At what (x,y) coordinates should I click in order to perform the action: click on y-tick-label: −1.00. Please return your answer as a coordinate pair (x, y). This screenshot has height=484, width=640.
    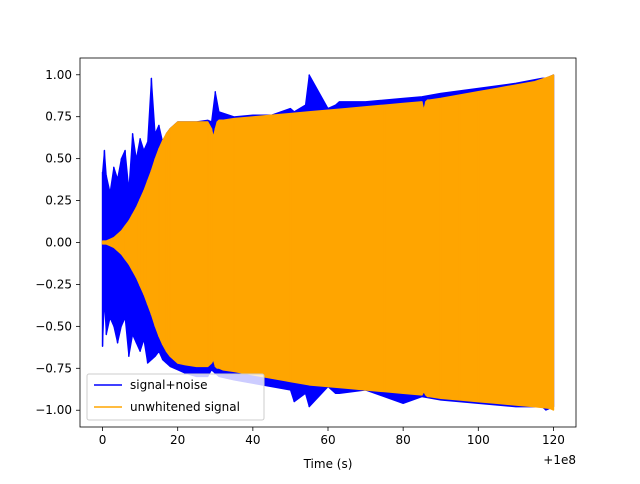
    Looking at the image, I should click on (53, 410).